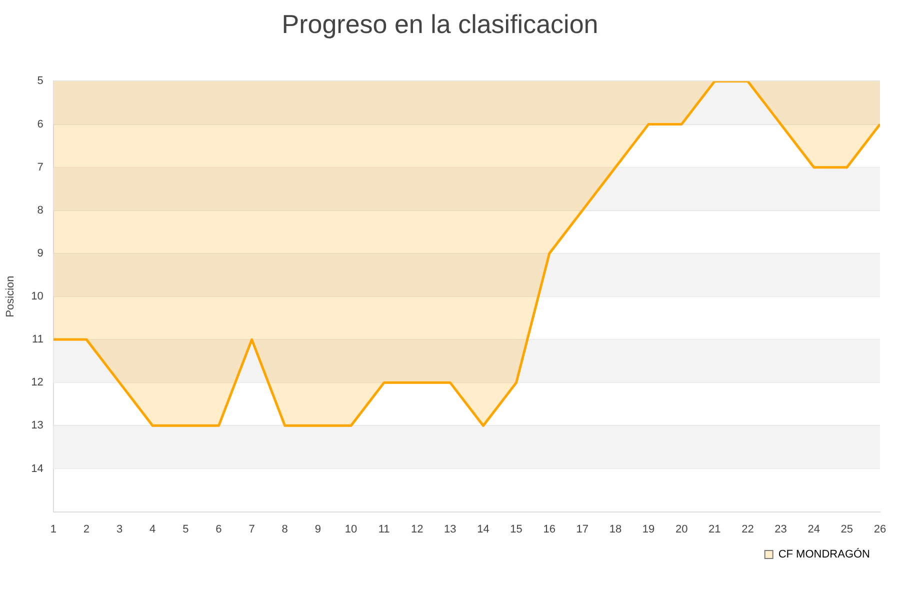  What do you see at coordinates (37, 296) in the screenshot?
I see `y-tick-label: 10` at bounding box center [37, 296].